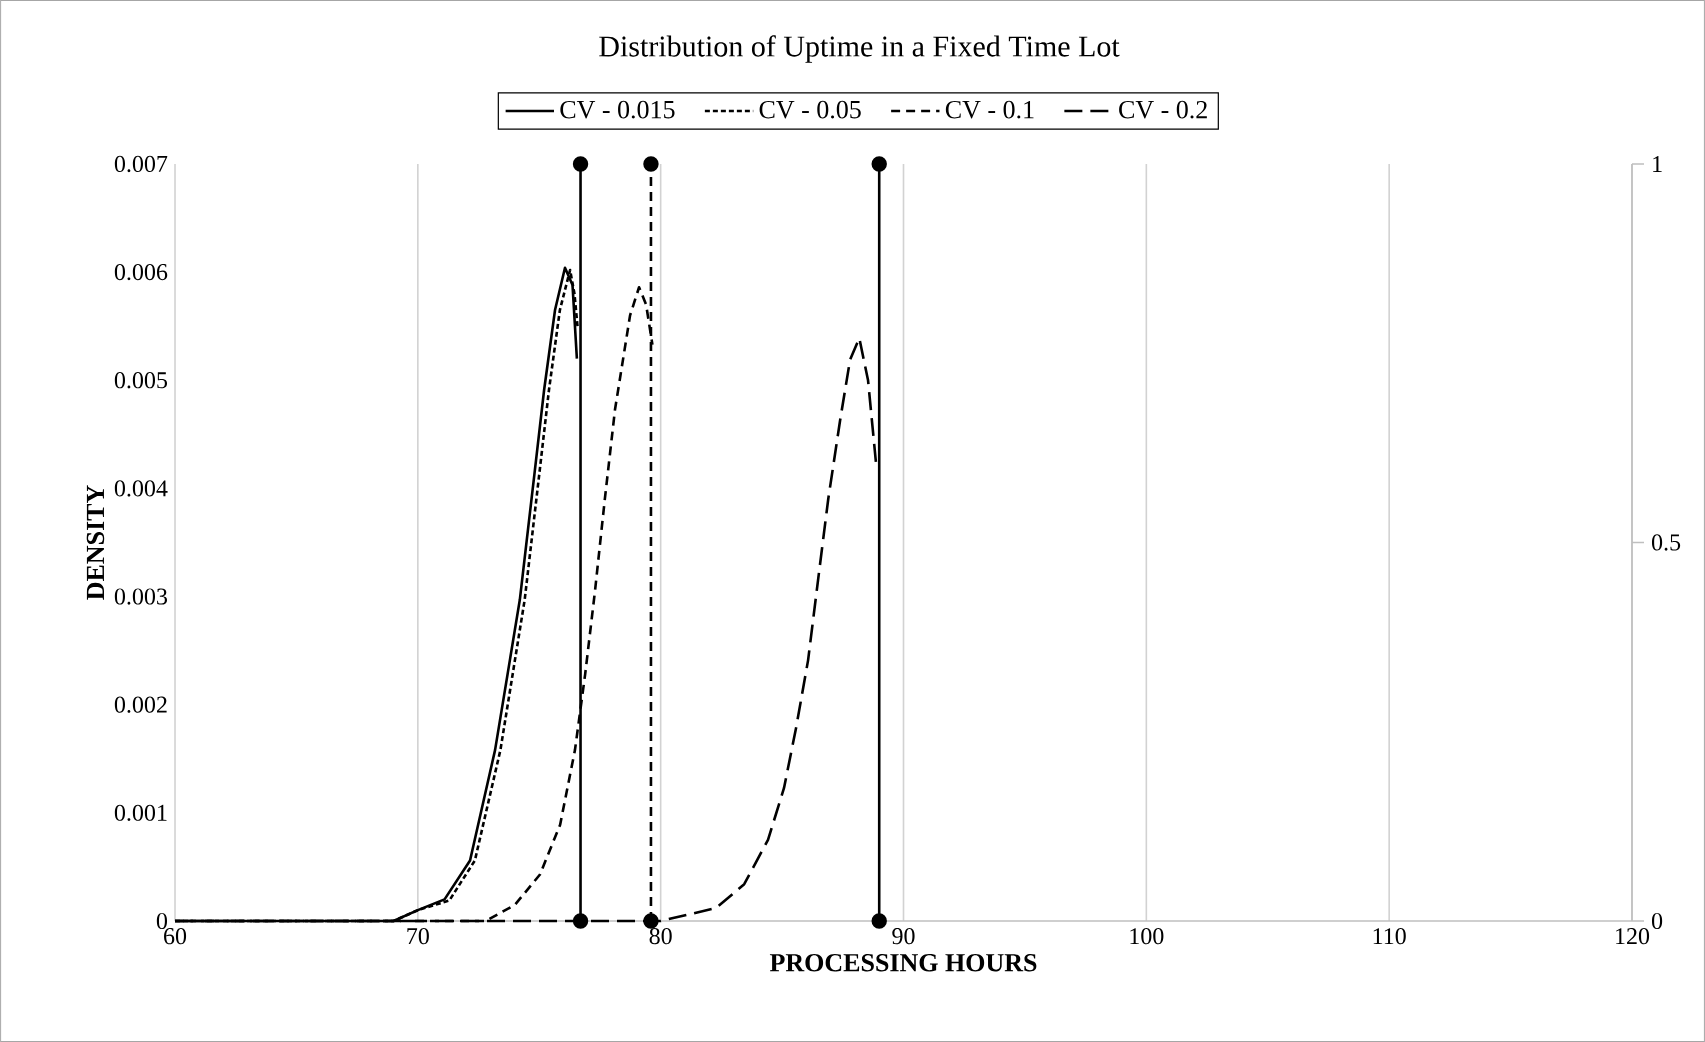  What do you see at coordinates (617, 109) in the screenshot?
I see `legend-label: CV - 0.015` at bounding box center [617, 109].